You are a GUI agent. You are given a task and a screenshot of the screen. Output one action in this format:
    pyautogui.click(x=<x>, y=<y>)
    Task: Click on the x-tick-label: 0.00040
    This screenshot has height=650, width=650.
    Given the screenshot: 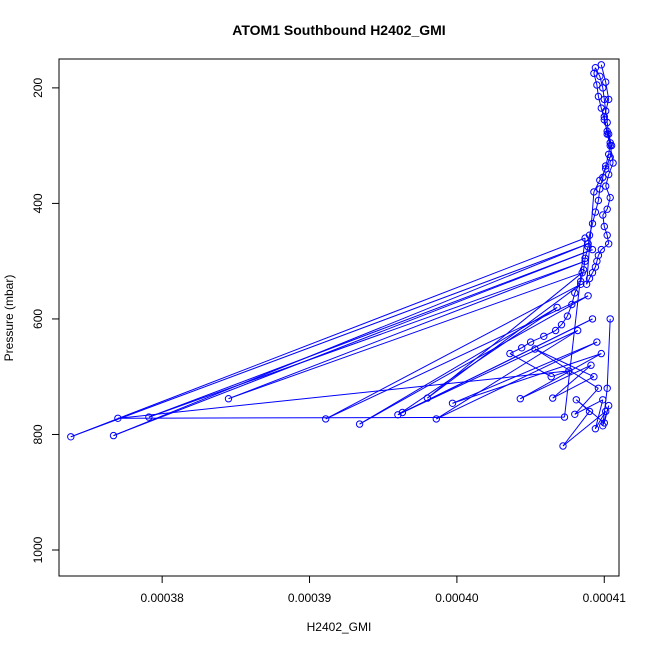 What is the action you would take?
    pyautogui.click(x=457, y=598)
    